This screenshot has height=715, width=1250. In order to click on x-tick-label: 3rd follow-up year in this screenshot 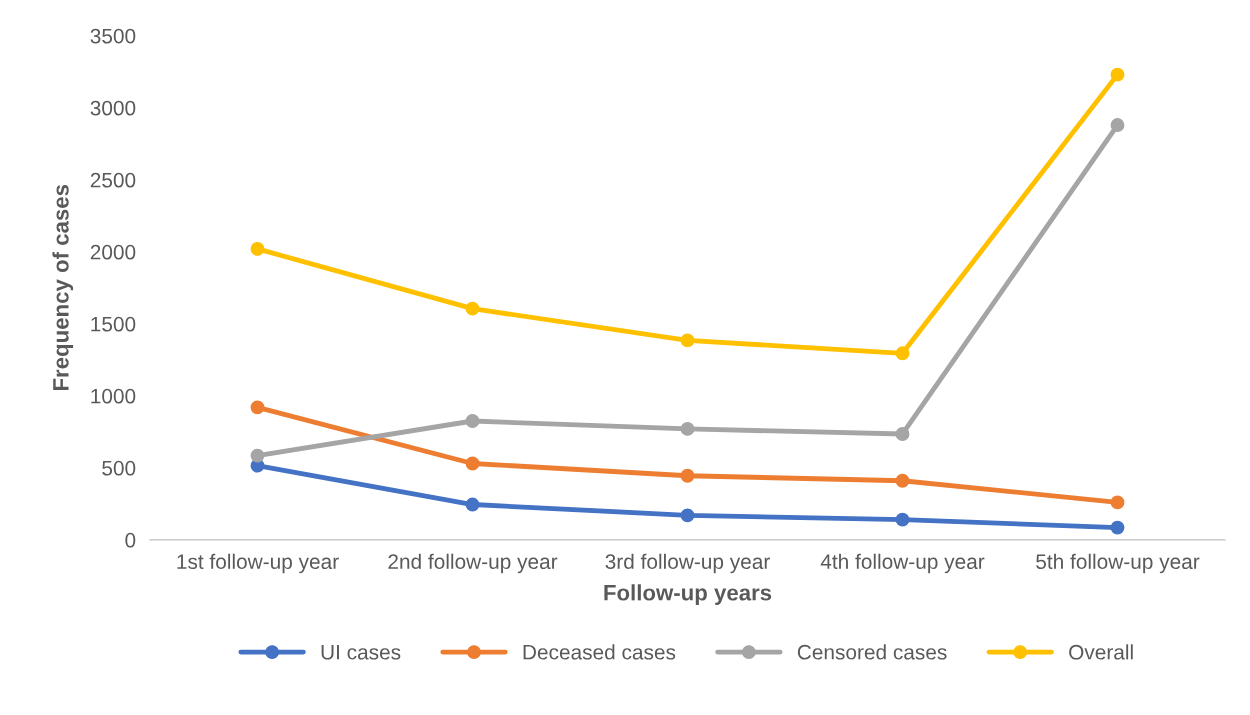, I will do `click(687, 563)`.